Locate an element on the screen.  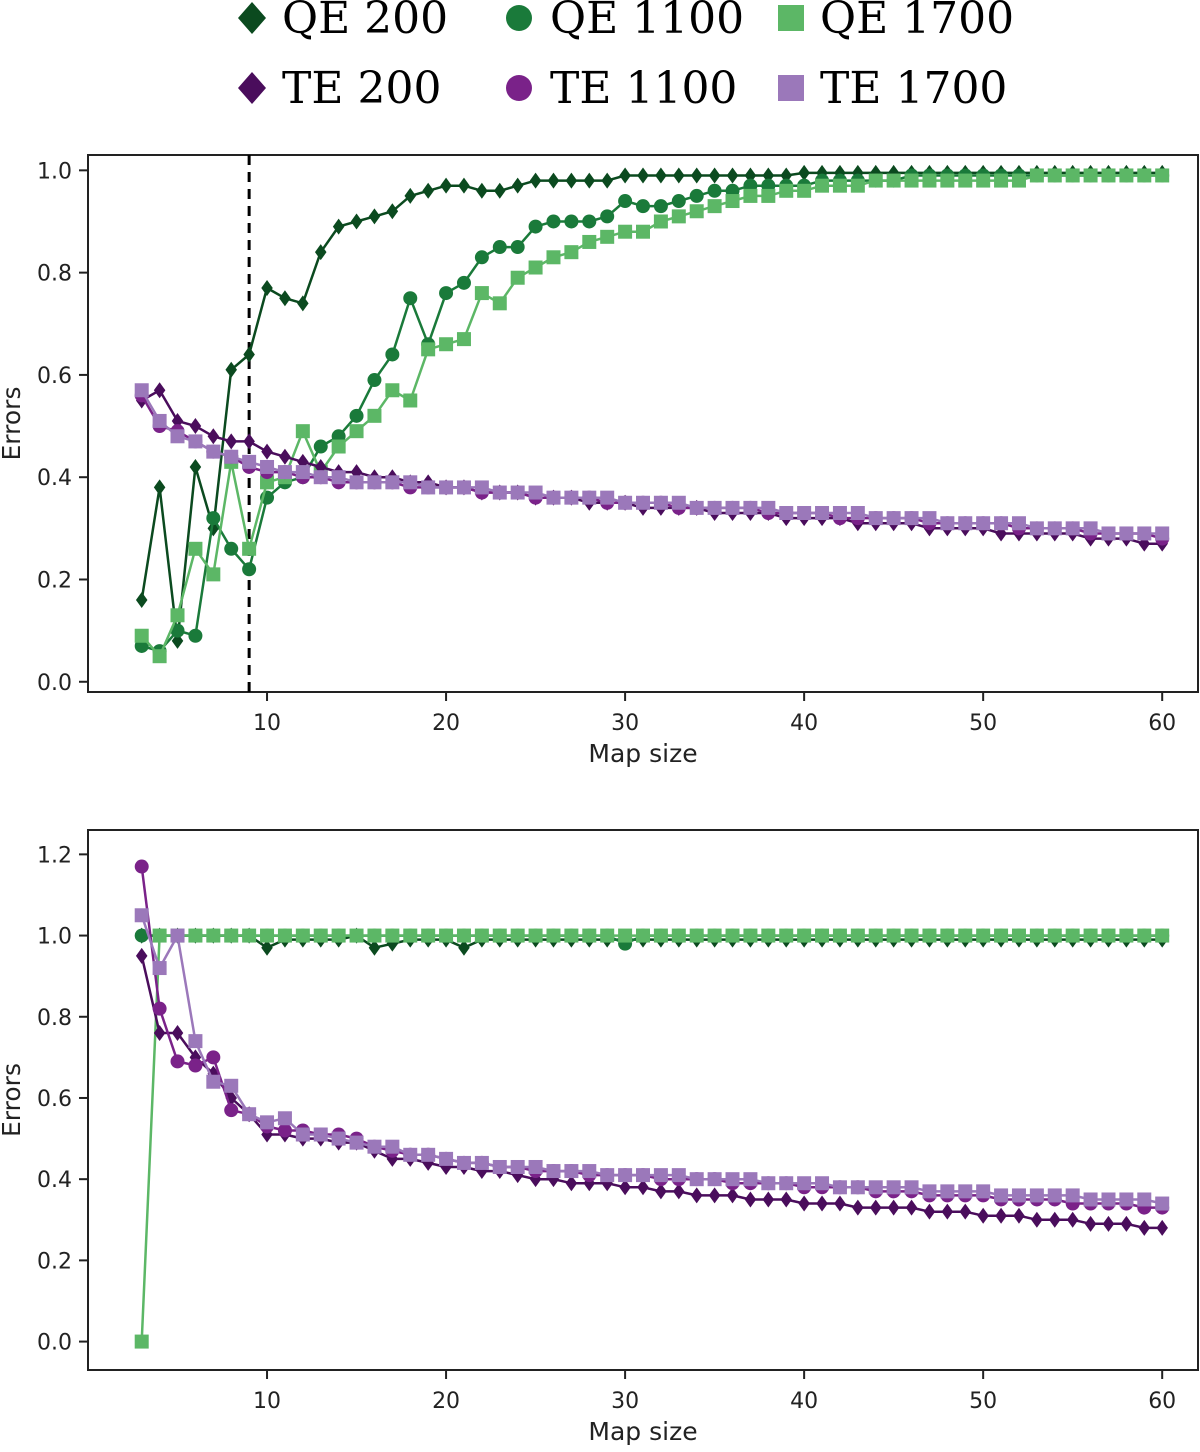
y-tick-label: 0.6 is located at coordinates (54, 376).